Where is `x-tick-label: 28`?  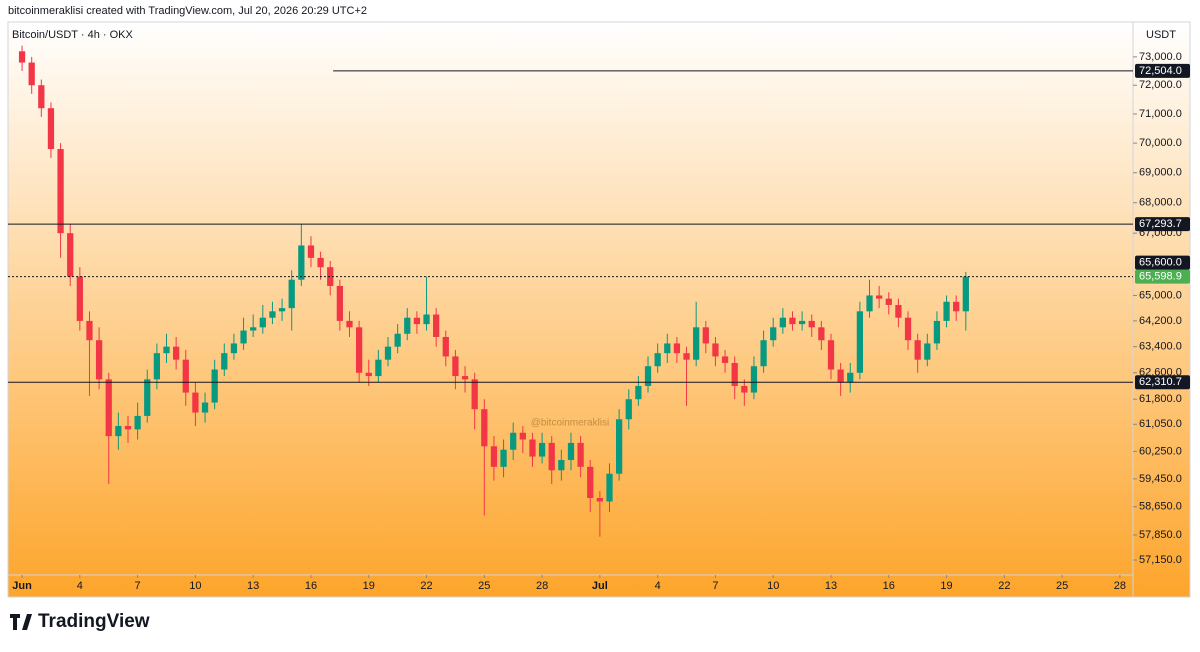 x-tick-label: 28 is located at coordinates (542, 586).